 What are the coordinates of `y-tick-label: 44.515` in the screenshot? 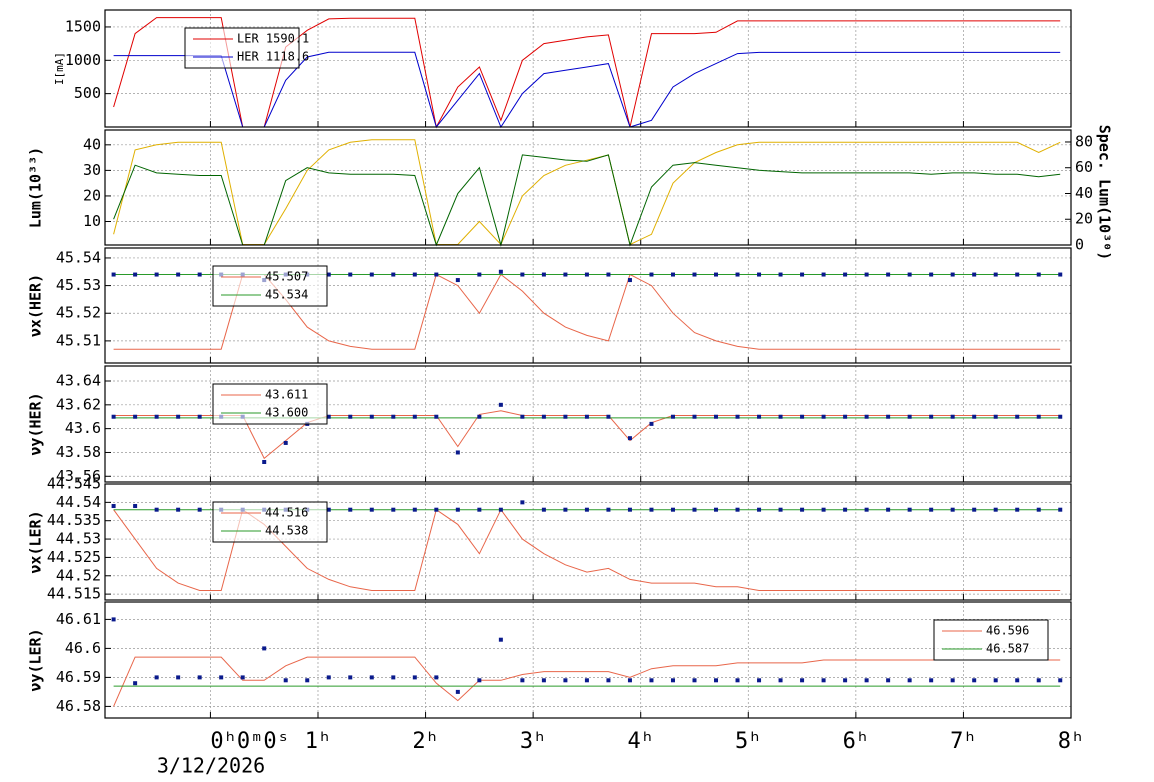 It's located at (74, 594).